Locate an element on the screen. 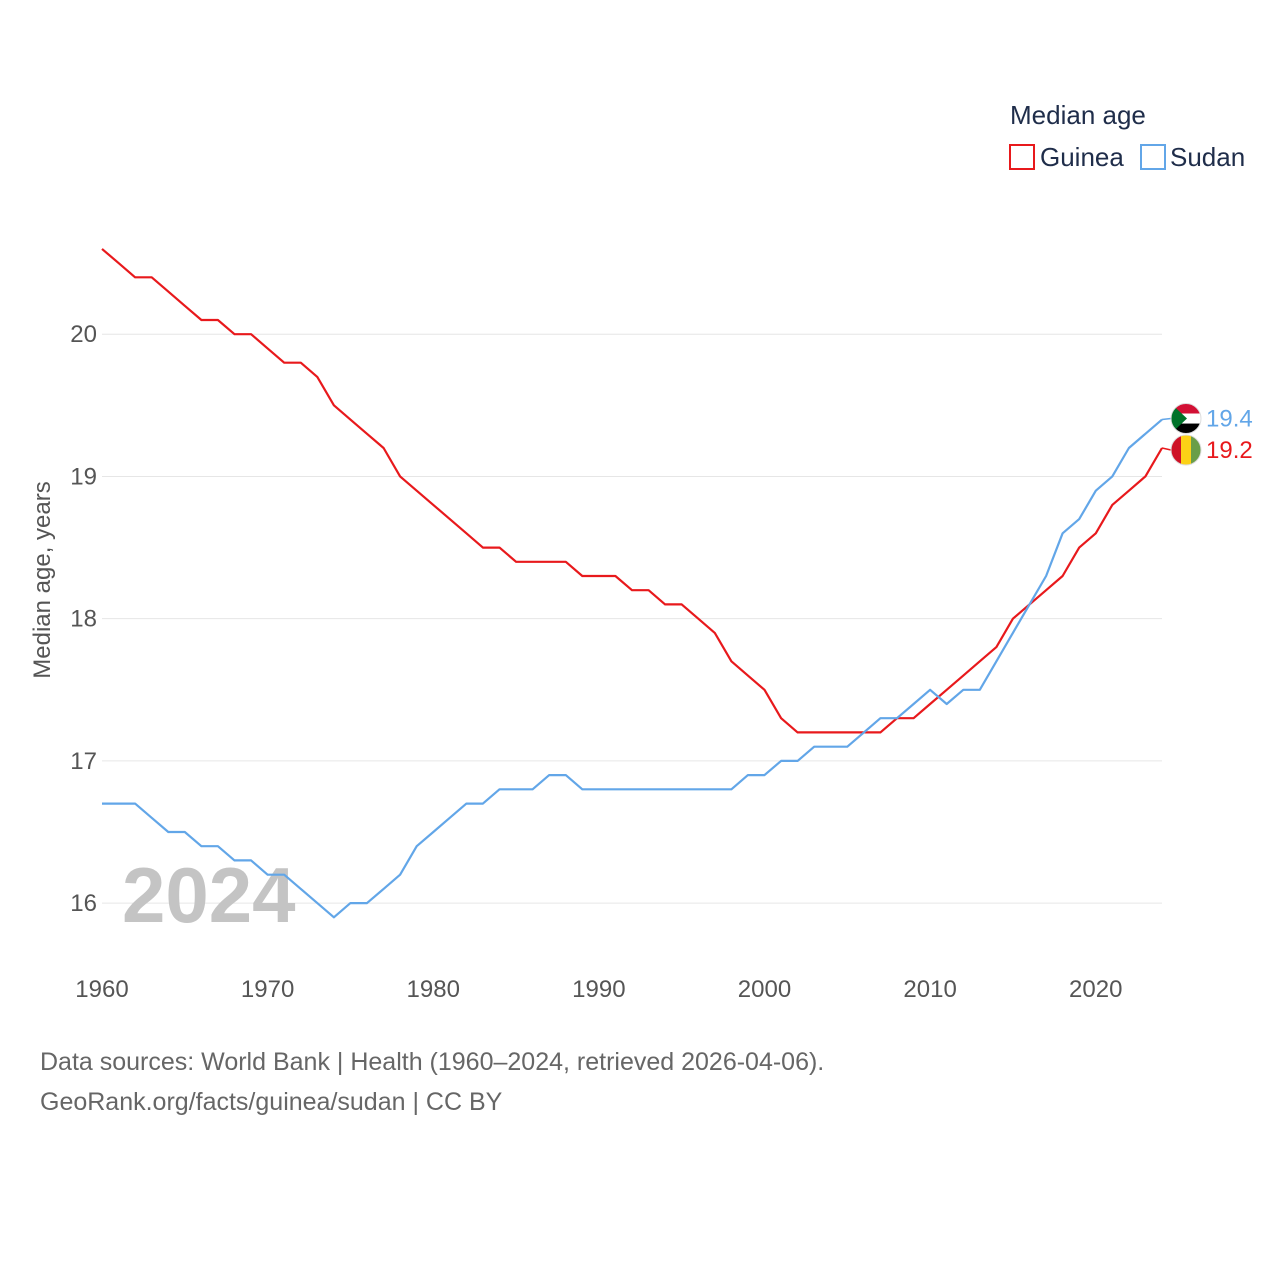 The height and width of the screenshot is (1280, 1280). end-markers: 19.4 19.2 is located at coordinates (1207, 434).